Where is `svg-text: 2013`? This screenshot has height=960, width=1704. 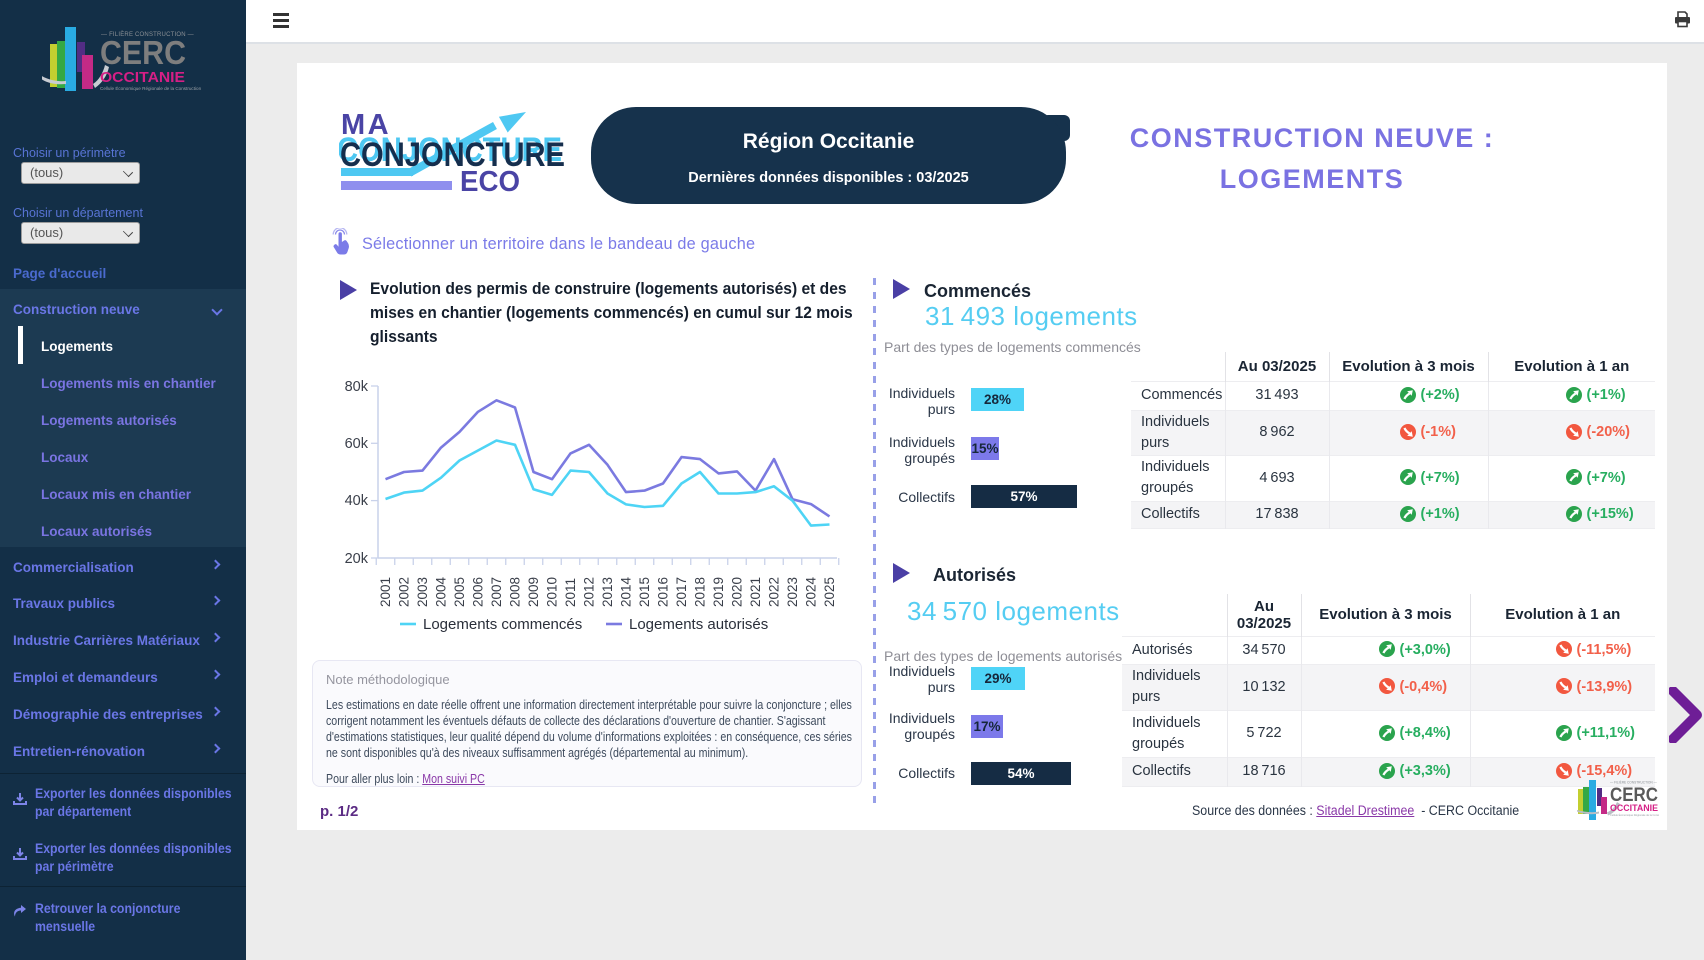 svg-text: 2013 is located at coordinates (607, 592).